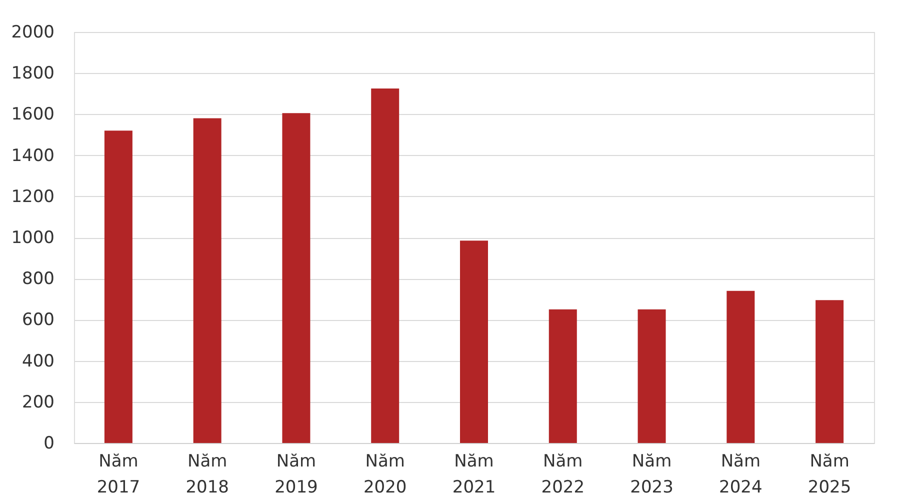  What do you see at coordinates (38, 279) in the screenshot?
I see `y-tick-label: 800` at bounding box center [38, 279].